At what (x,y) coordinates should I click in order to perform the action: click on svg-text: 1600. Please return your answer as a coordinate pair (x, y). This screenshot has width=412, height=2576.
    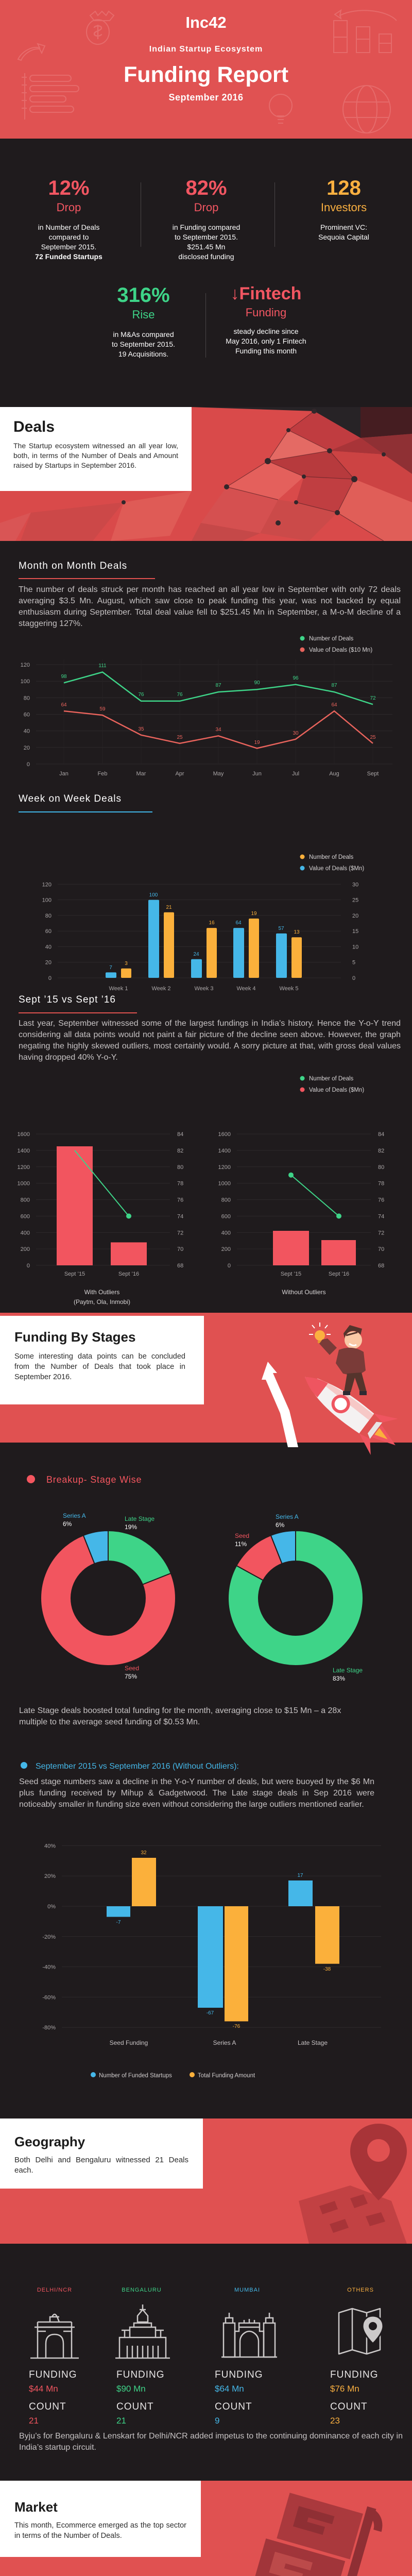
    Looking at the image, I should click on (24, 1134).